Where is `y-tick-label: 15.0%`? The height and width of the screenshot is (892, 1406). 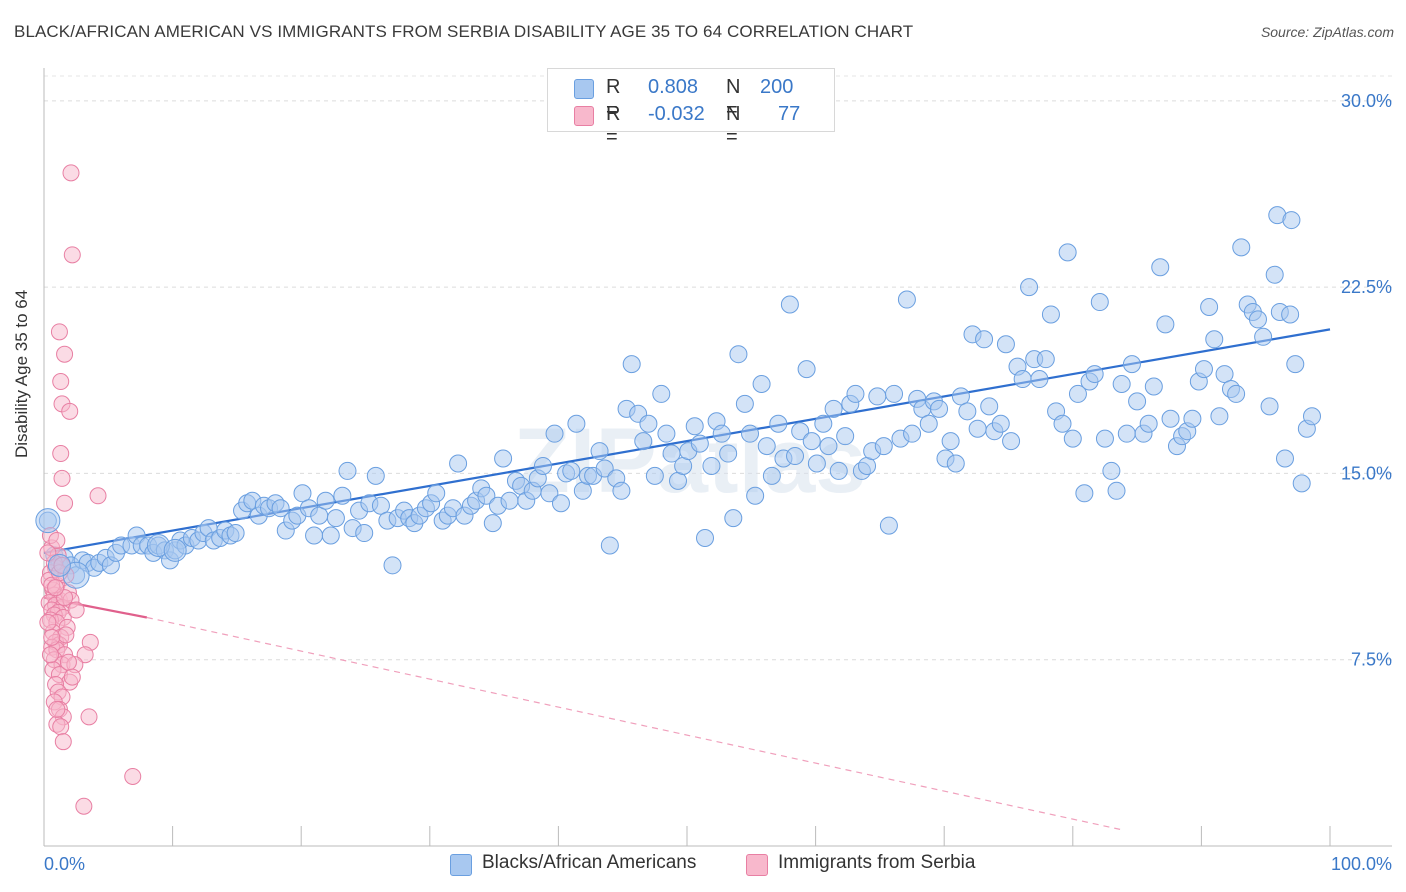
y-tick-label: 15.0% is located at coordinates (1366, 473).